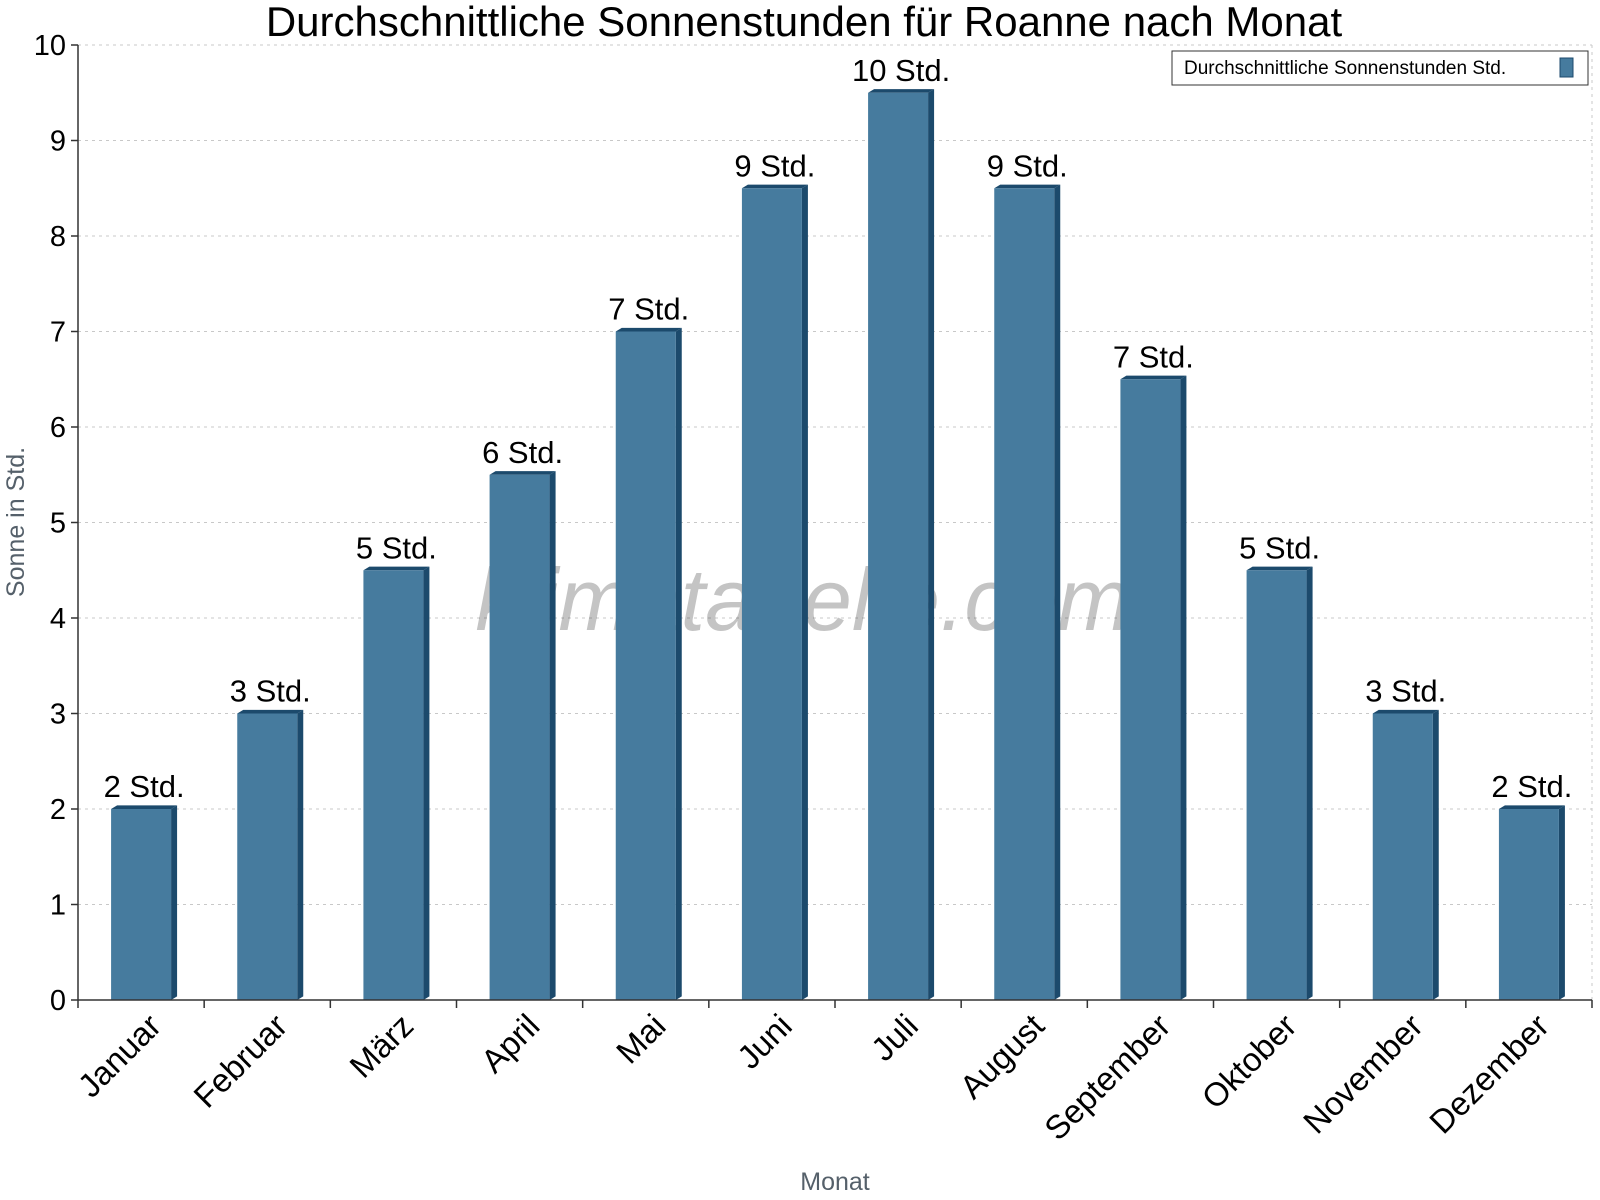  I want to click on bar-januar: 2 Std., so click(144, 884).